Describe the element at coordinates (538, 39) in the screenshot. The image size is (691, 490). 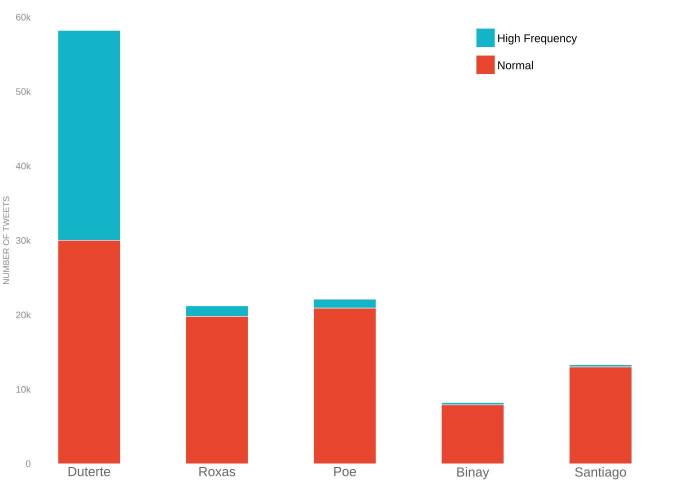
I see `legend-label: High Frequency` at that location.